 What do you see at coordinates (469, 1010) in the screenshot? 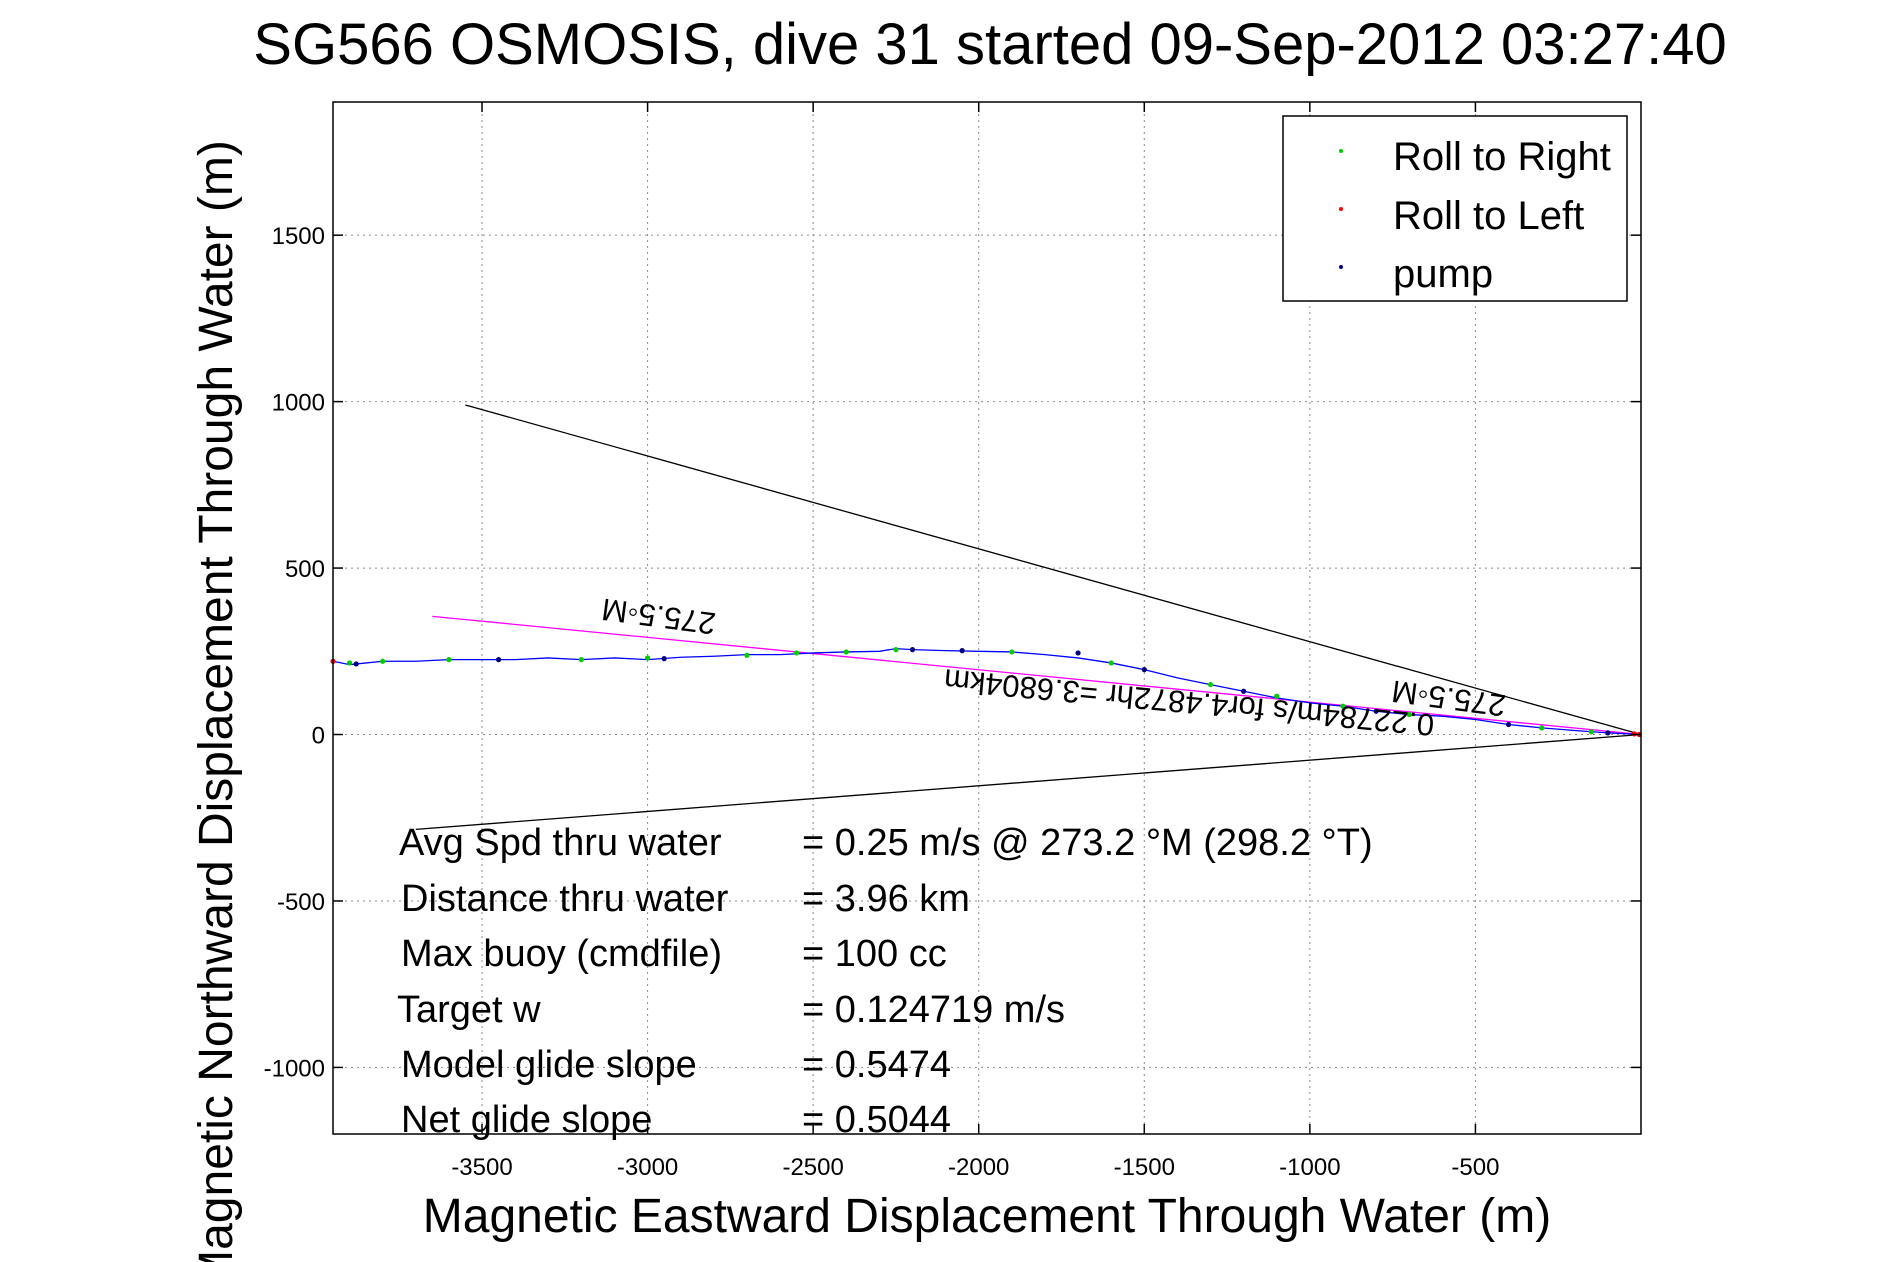
I see `annotation-label: Target w` at bounding box center [469, 1010].